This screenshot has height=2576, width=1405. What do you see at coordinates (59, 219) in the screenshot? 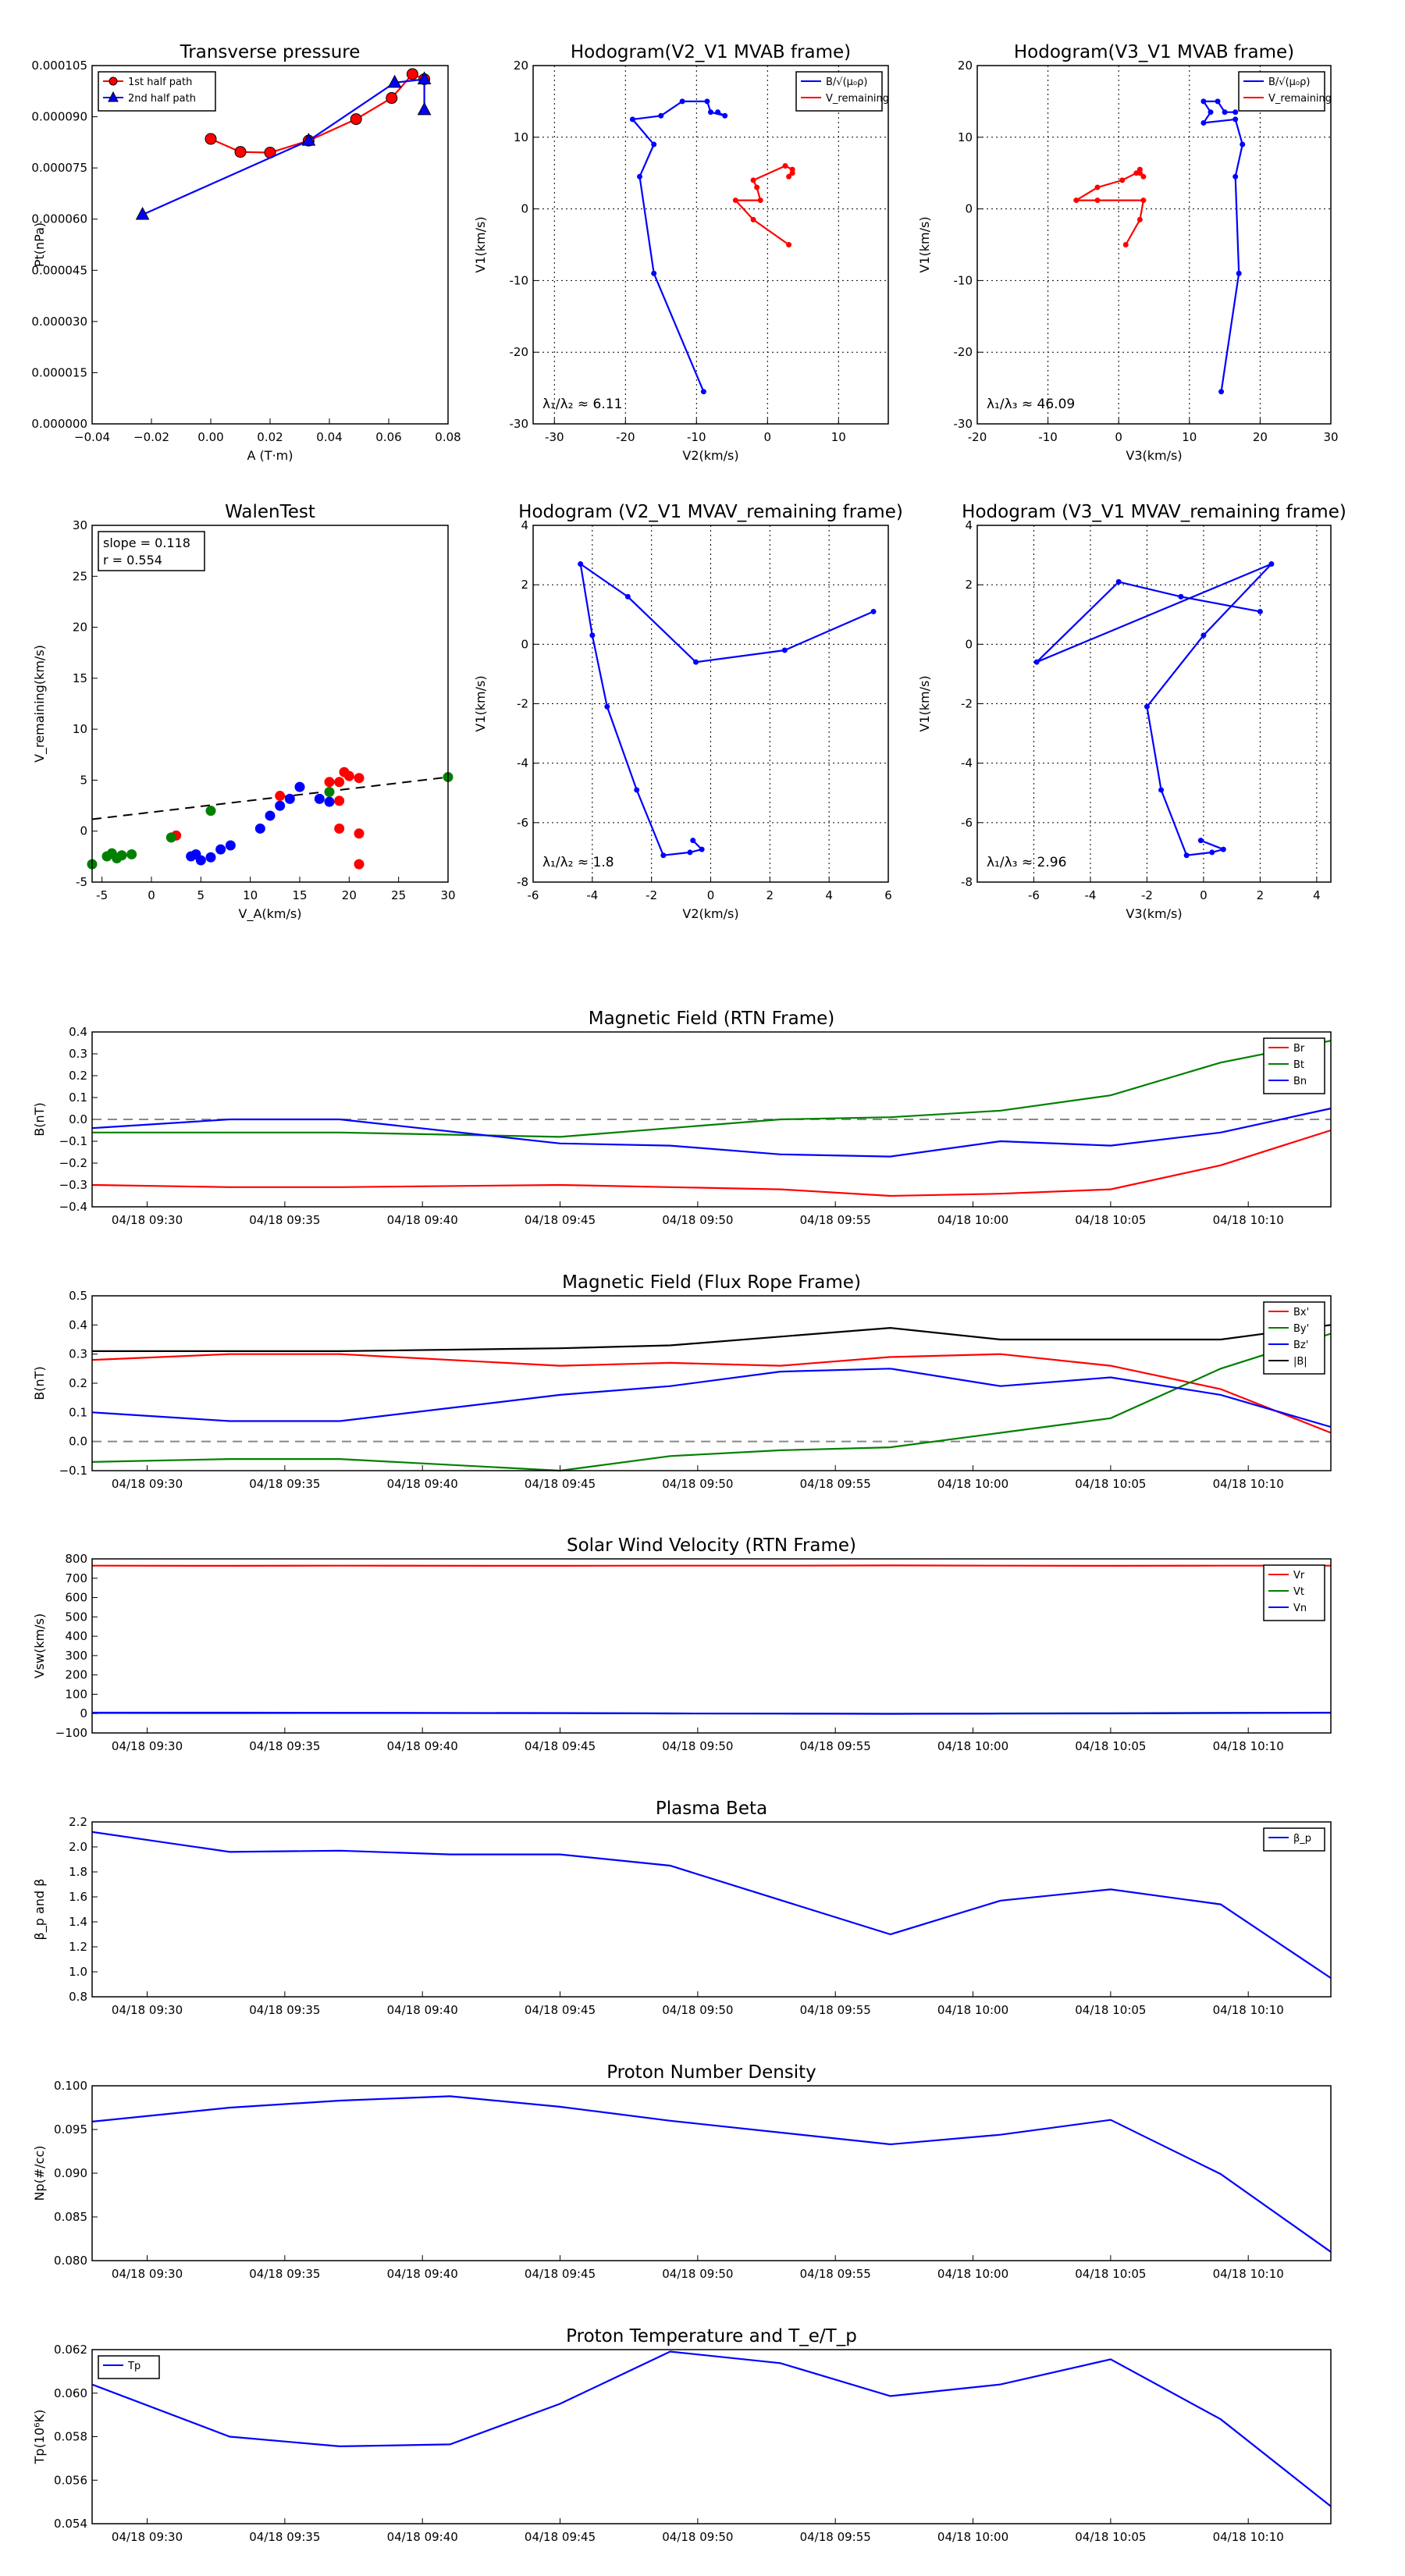
I see `y-tick-label: 0.000060` at bounding box center [59, 219].